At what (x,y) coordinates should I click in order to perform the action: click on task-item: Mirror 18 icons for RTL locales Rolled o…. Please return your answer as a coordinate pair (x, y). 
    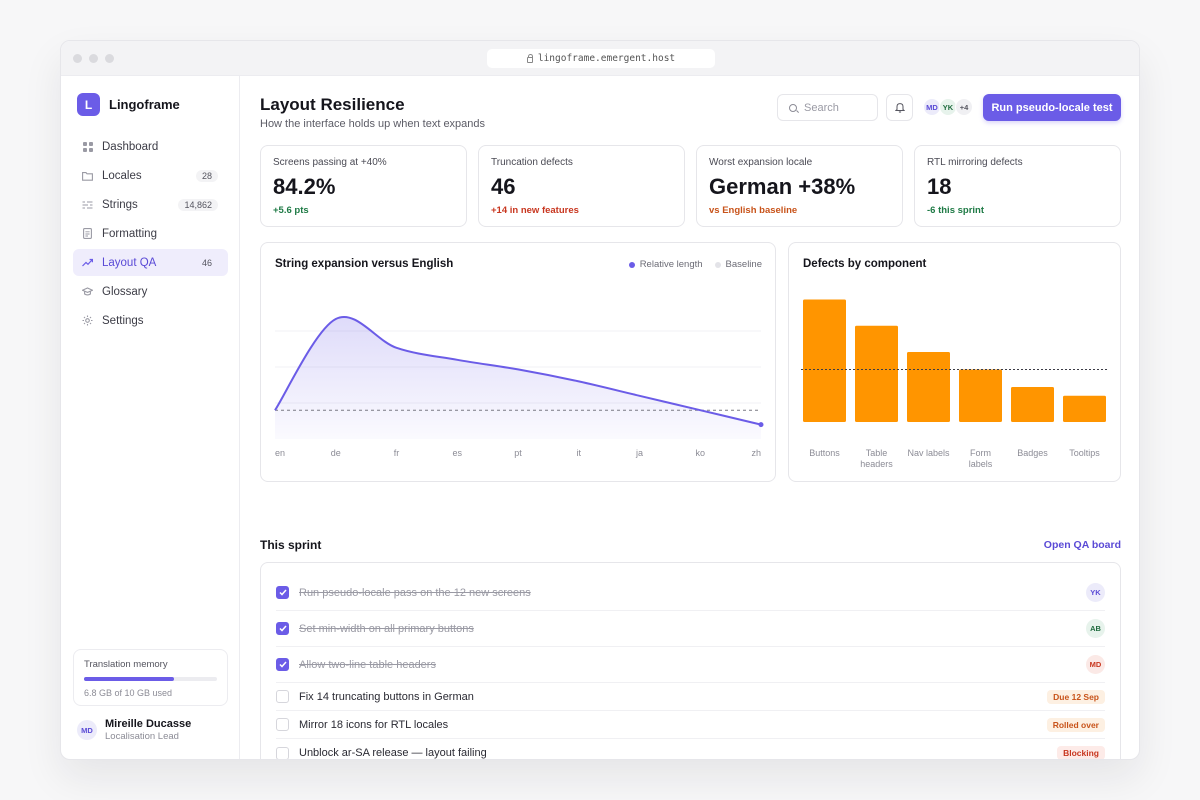
    Looking at the image, I should click on (690, 725).